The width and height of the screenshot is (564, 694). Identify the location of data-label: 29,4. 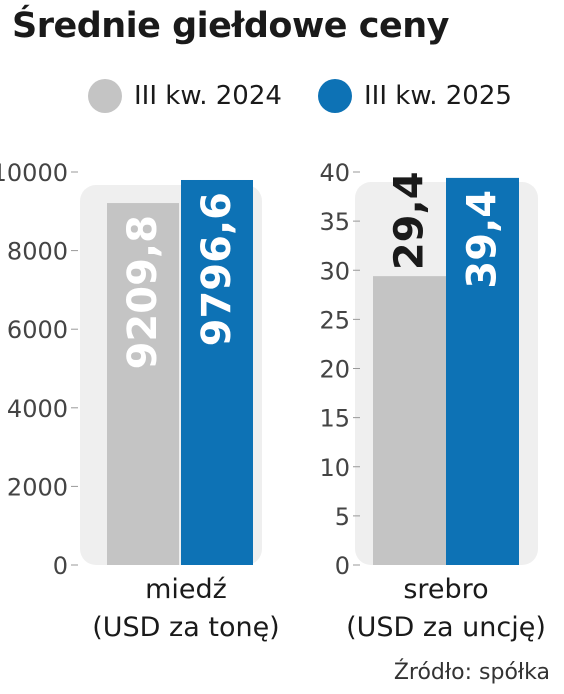
(410, 220).